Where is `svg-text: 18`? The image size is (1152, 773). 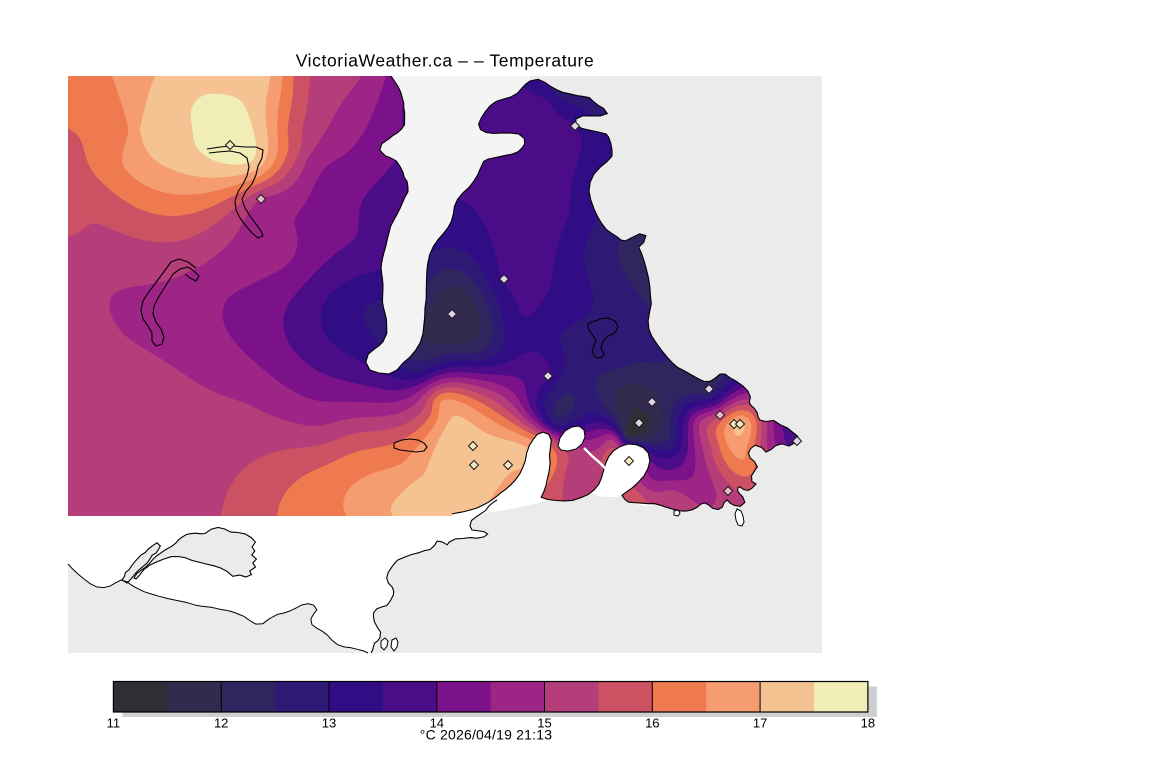 svg-text: 18 is located at coordinates (868, 723).